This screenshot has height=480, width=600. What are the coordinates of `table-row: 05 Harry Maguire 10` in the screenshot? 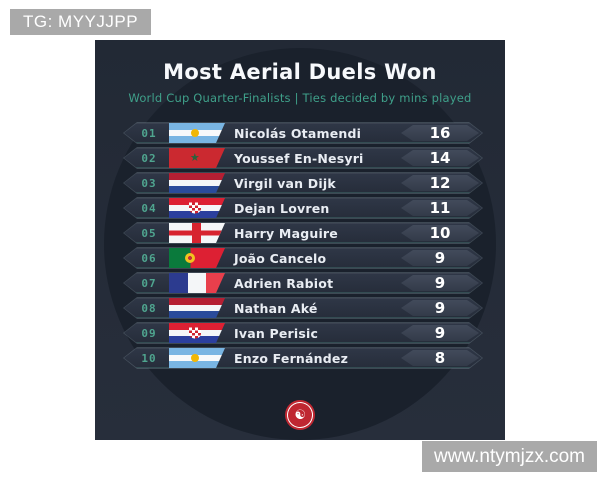 It's located at (303, 233).